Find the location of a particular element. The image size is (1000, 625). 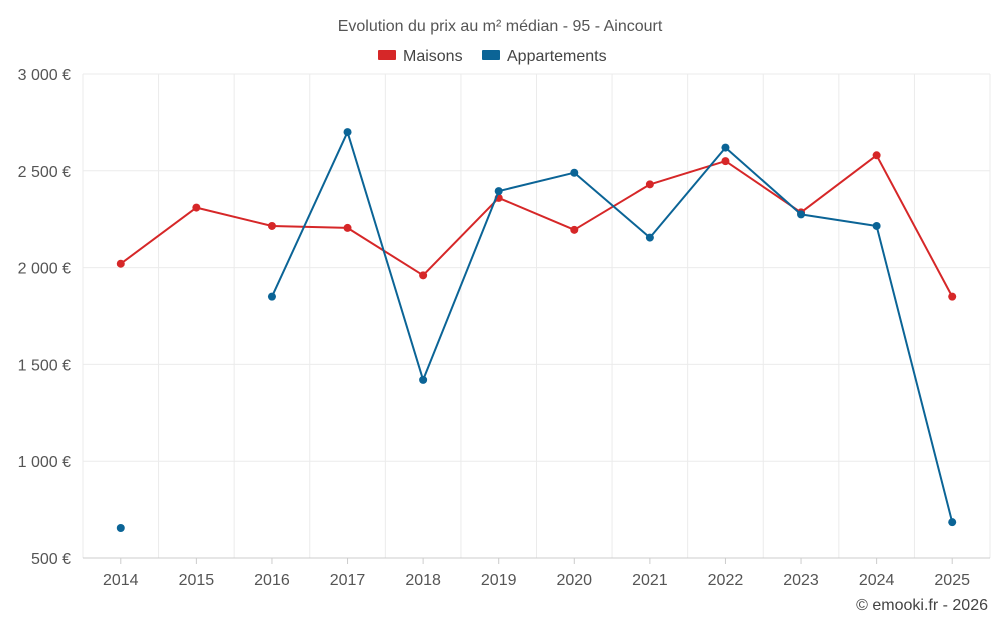

data-point-appartements-2025 is located at coordinates (952, 522).